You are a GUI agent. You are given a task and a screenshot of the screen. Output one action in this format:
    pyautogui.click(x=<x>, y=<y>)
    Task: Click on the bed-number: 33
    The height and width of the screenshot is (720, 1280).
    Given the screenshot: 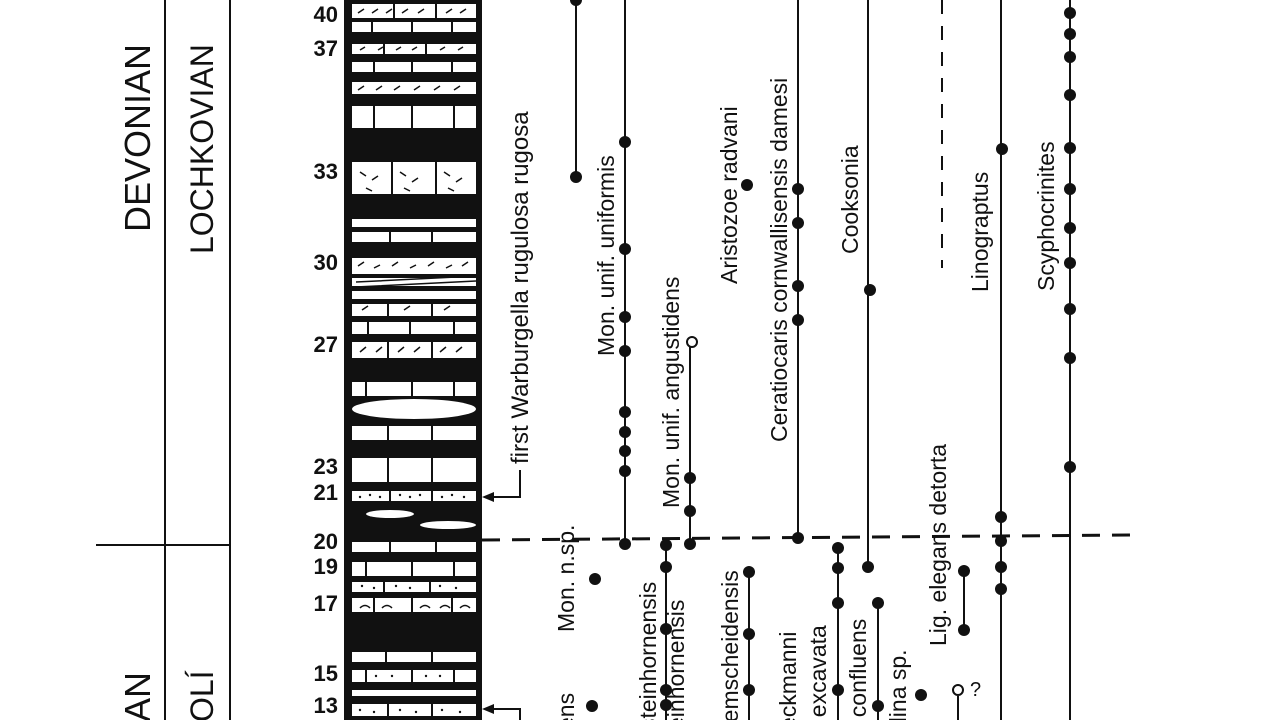 What is the action you would take?
    pyautogui.click(x=326, y=171)
    